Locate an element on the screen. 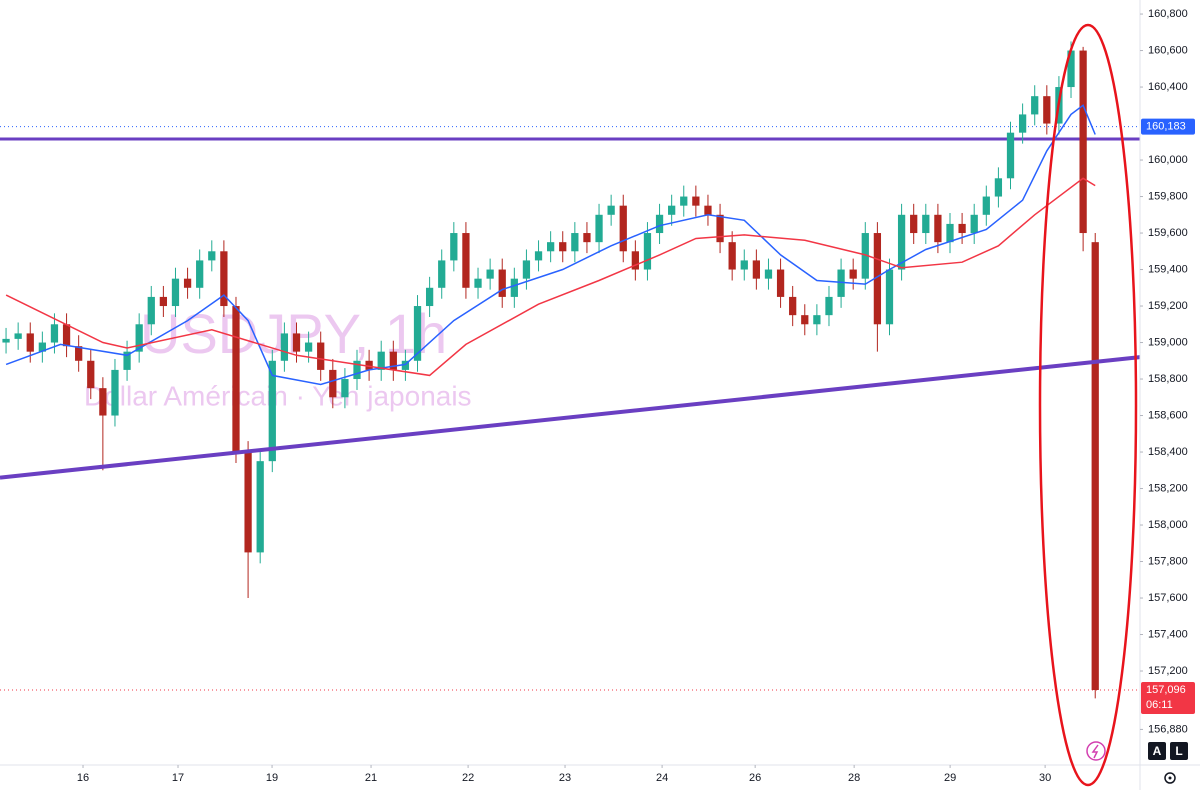  y-tick-label: 160,800 is located at coordinates (1168, 14).